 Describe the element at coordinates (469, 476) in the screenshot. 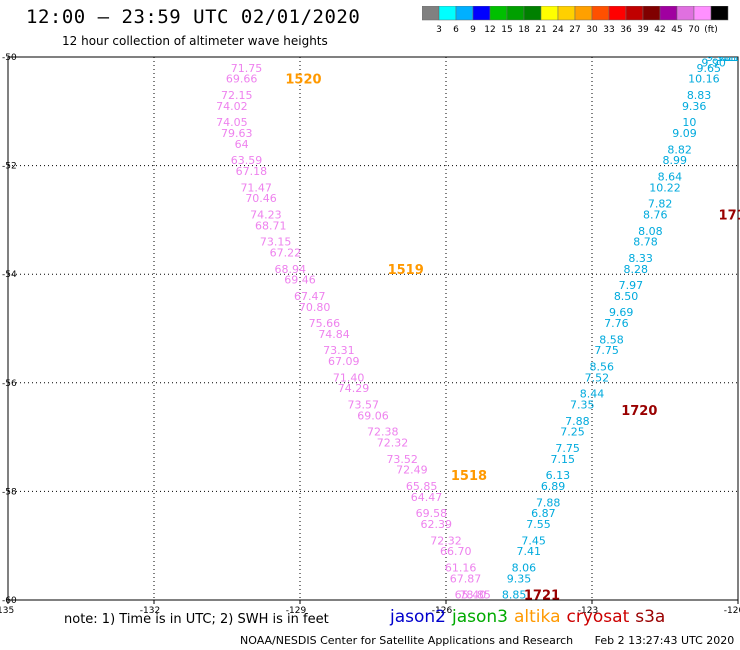

I see `pass-number-label: 1518` at that location.